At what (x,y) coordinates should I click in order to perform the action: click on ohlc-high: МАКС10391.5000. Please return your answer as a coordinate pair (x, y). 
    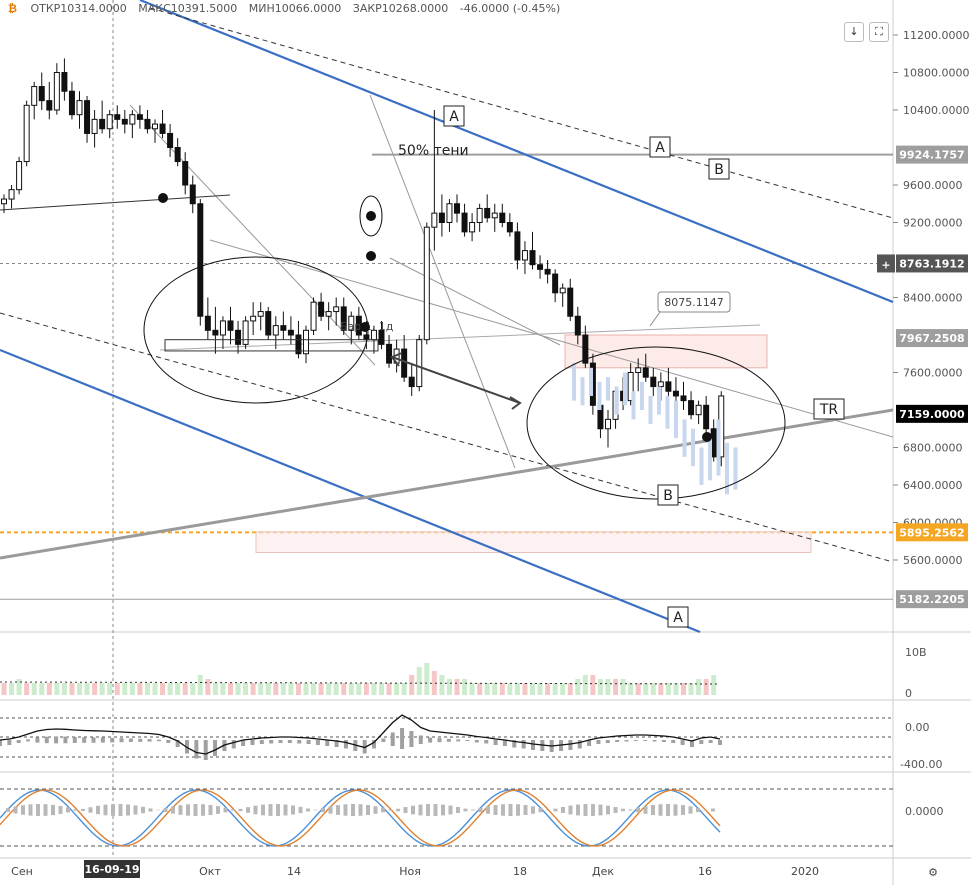
    Looking at the image, I should click on (187, 8).